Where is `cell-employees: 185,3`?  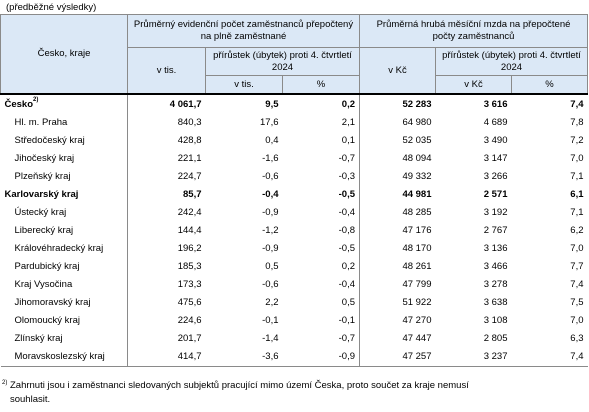 cell-employees: 185,3 is located at coordinates (166, 267).